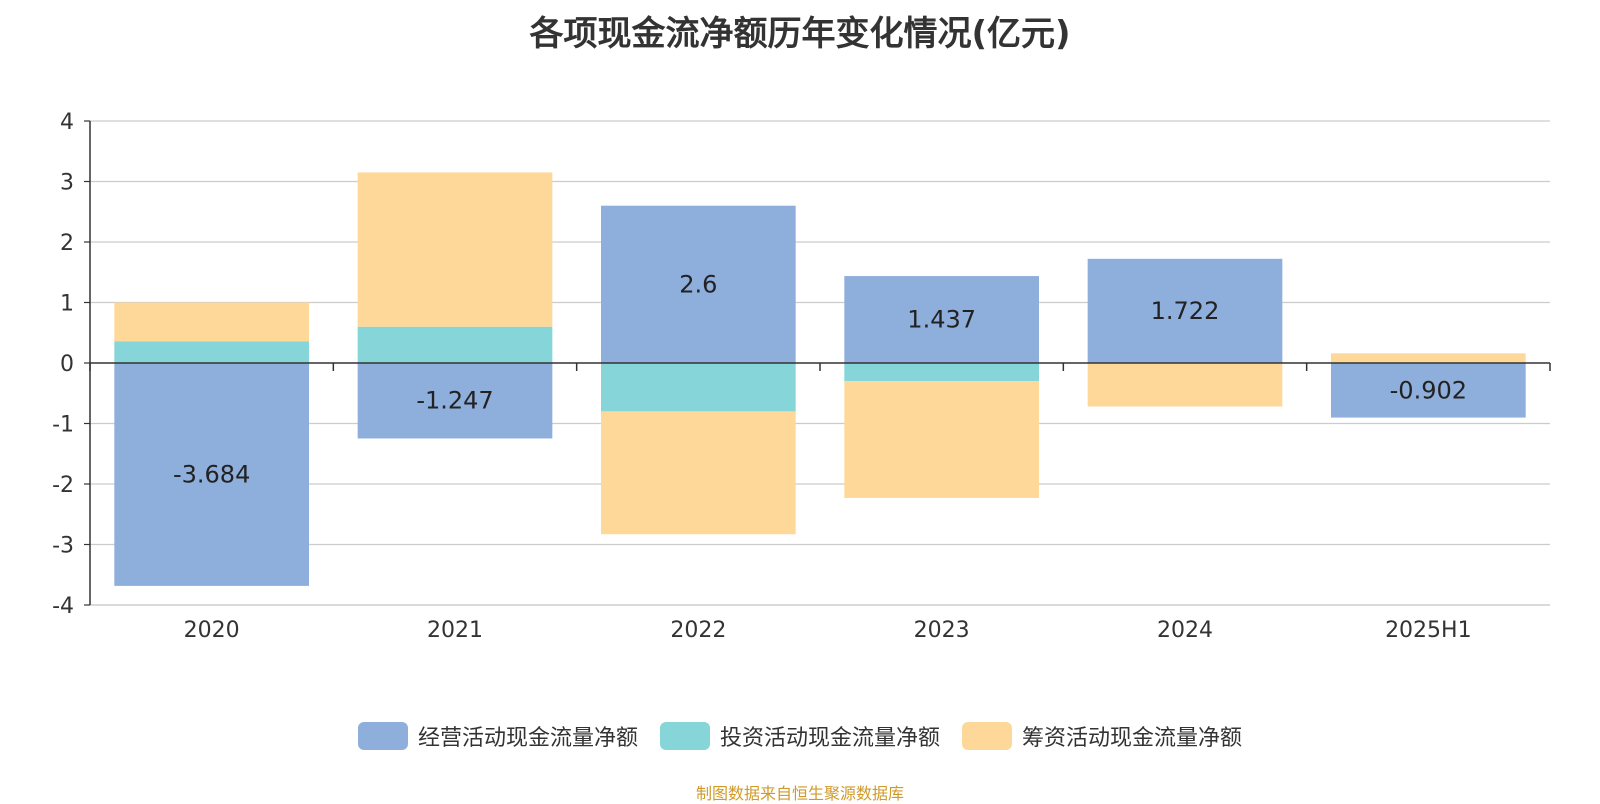  I want to click on x-tick-label-2023: 2023, so click(942, 630).